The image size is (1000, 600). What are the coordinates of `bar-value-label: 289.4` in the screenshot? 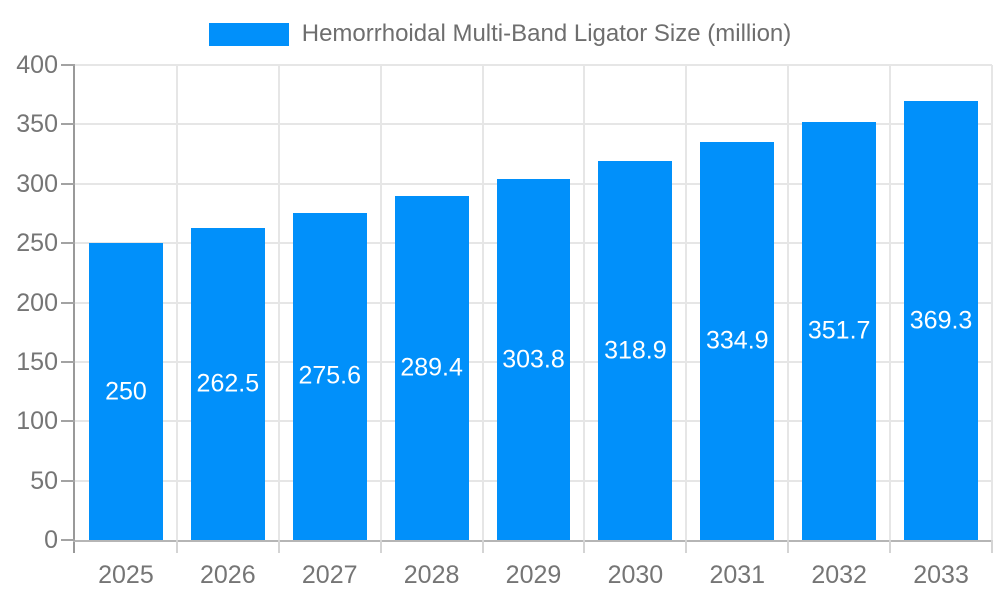 It's located at (431, 367).